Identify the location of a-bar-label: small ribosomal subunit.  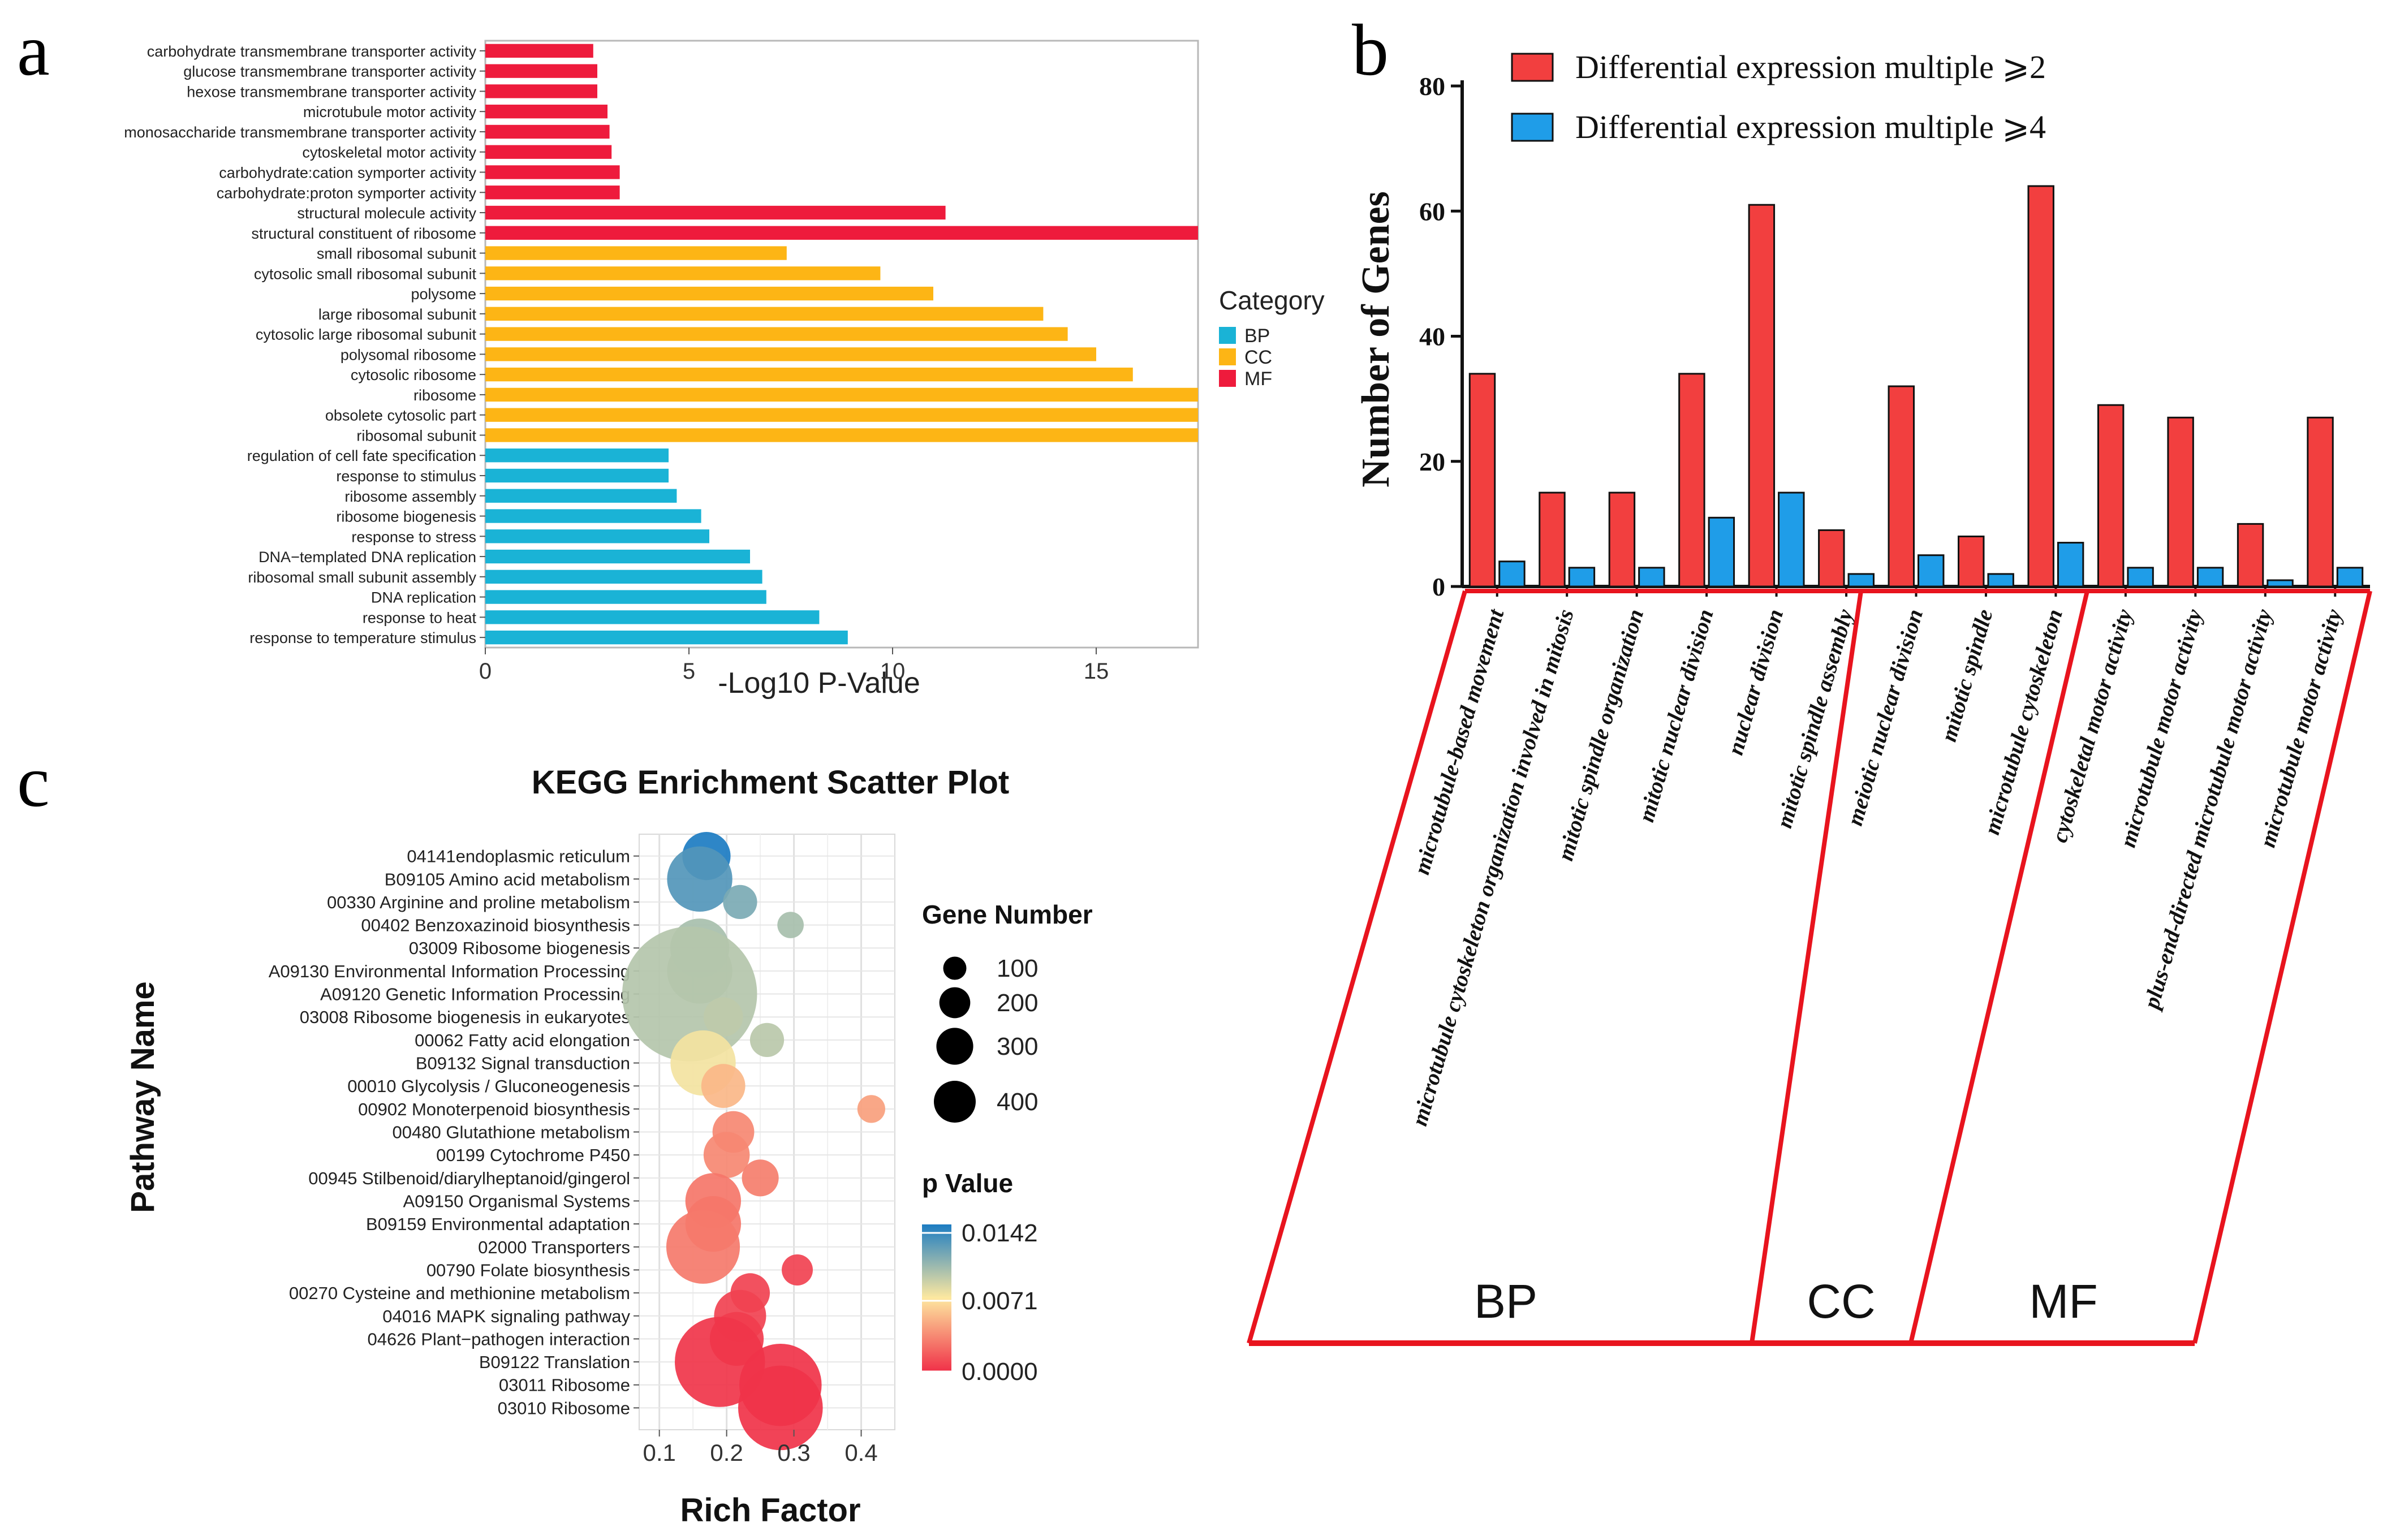
(397, 253).